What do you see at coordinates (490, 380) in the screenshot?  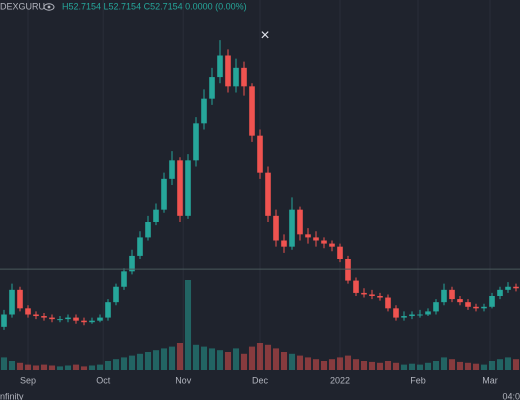 I see `x-tick-label: Mar` at bounding box center [490, 380].